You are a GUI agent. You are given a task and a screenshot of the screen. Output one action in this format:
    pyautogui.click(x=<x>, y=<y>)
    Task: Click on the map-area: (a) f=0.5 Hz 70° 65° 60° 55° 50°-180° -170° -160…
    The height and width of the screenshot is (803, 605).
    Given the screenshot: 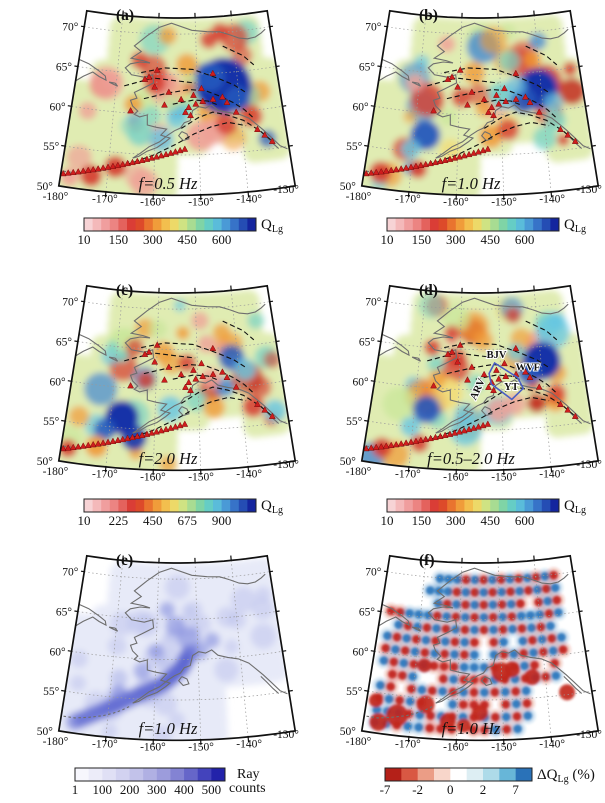 What is the action you would take?
    pyautogui.click(x=168, y=107)
    